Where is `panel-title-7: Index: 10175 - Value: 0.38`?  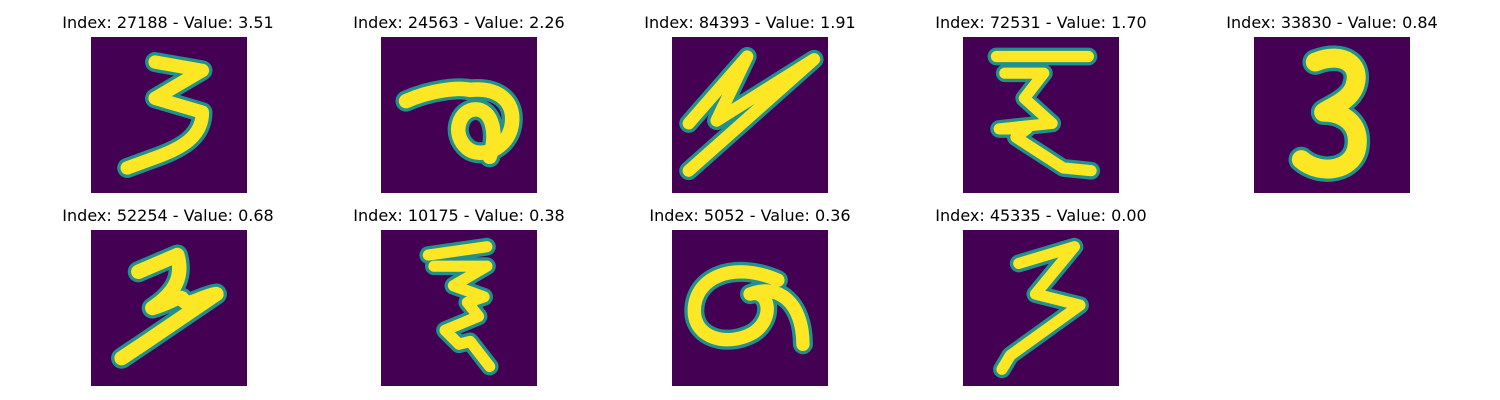 panel-title-7: Index: 10175 - Value: 0.38 is located at coordinates (459, 215).